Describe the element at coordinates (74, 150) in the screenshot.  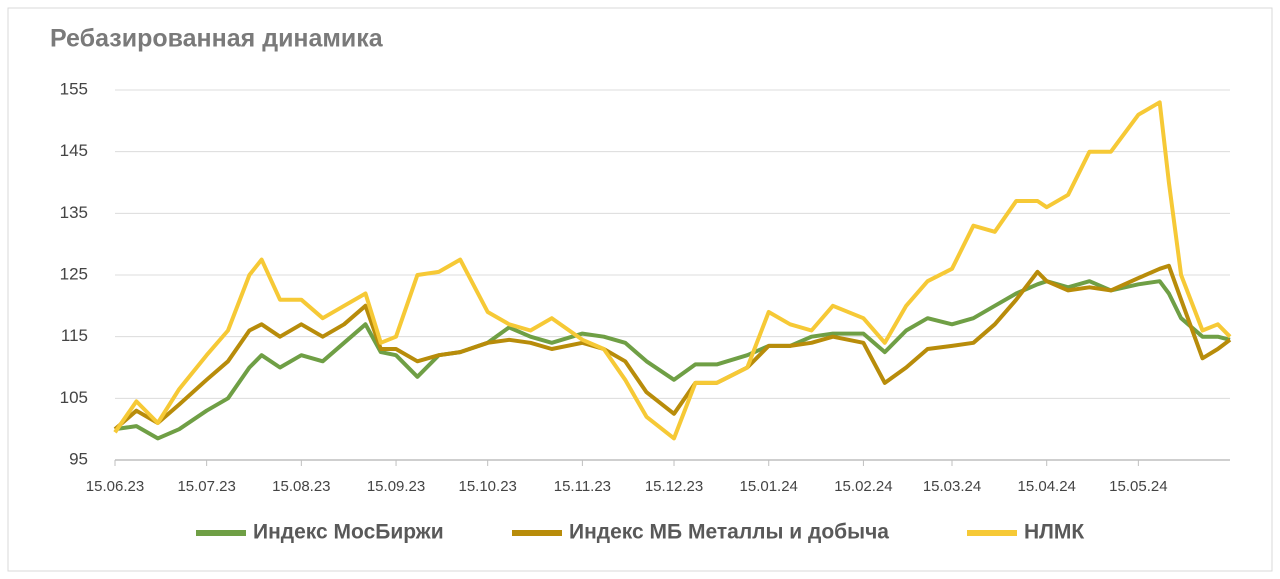
I see `y-tick-label: 145` at that location.